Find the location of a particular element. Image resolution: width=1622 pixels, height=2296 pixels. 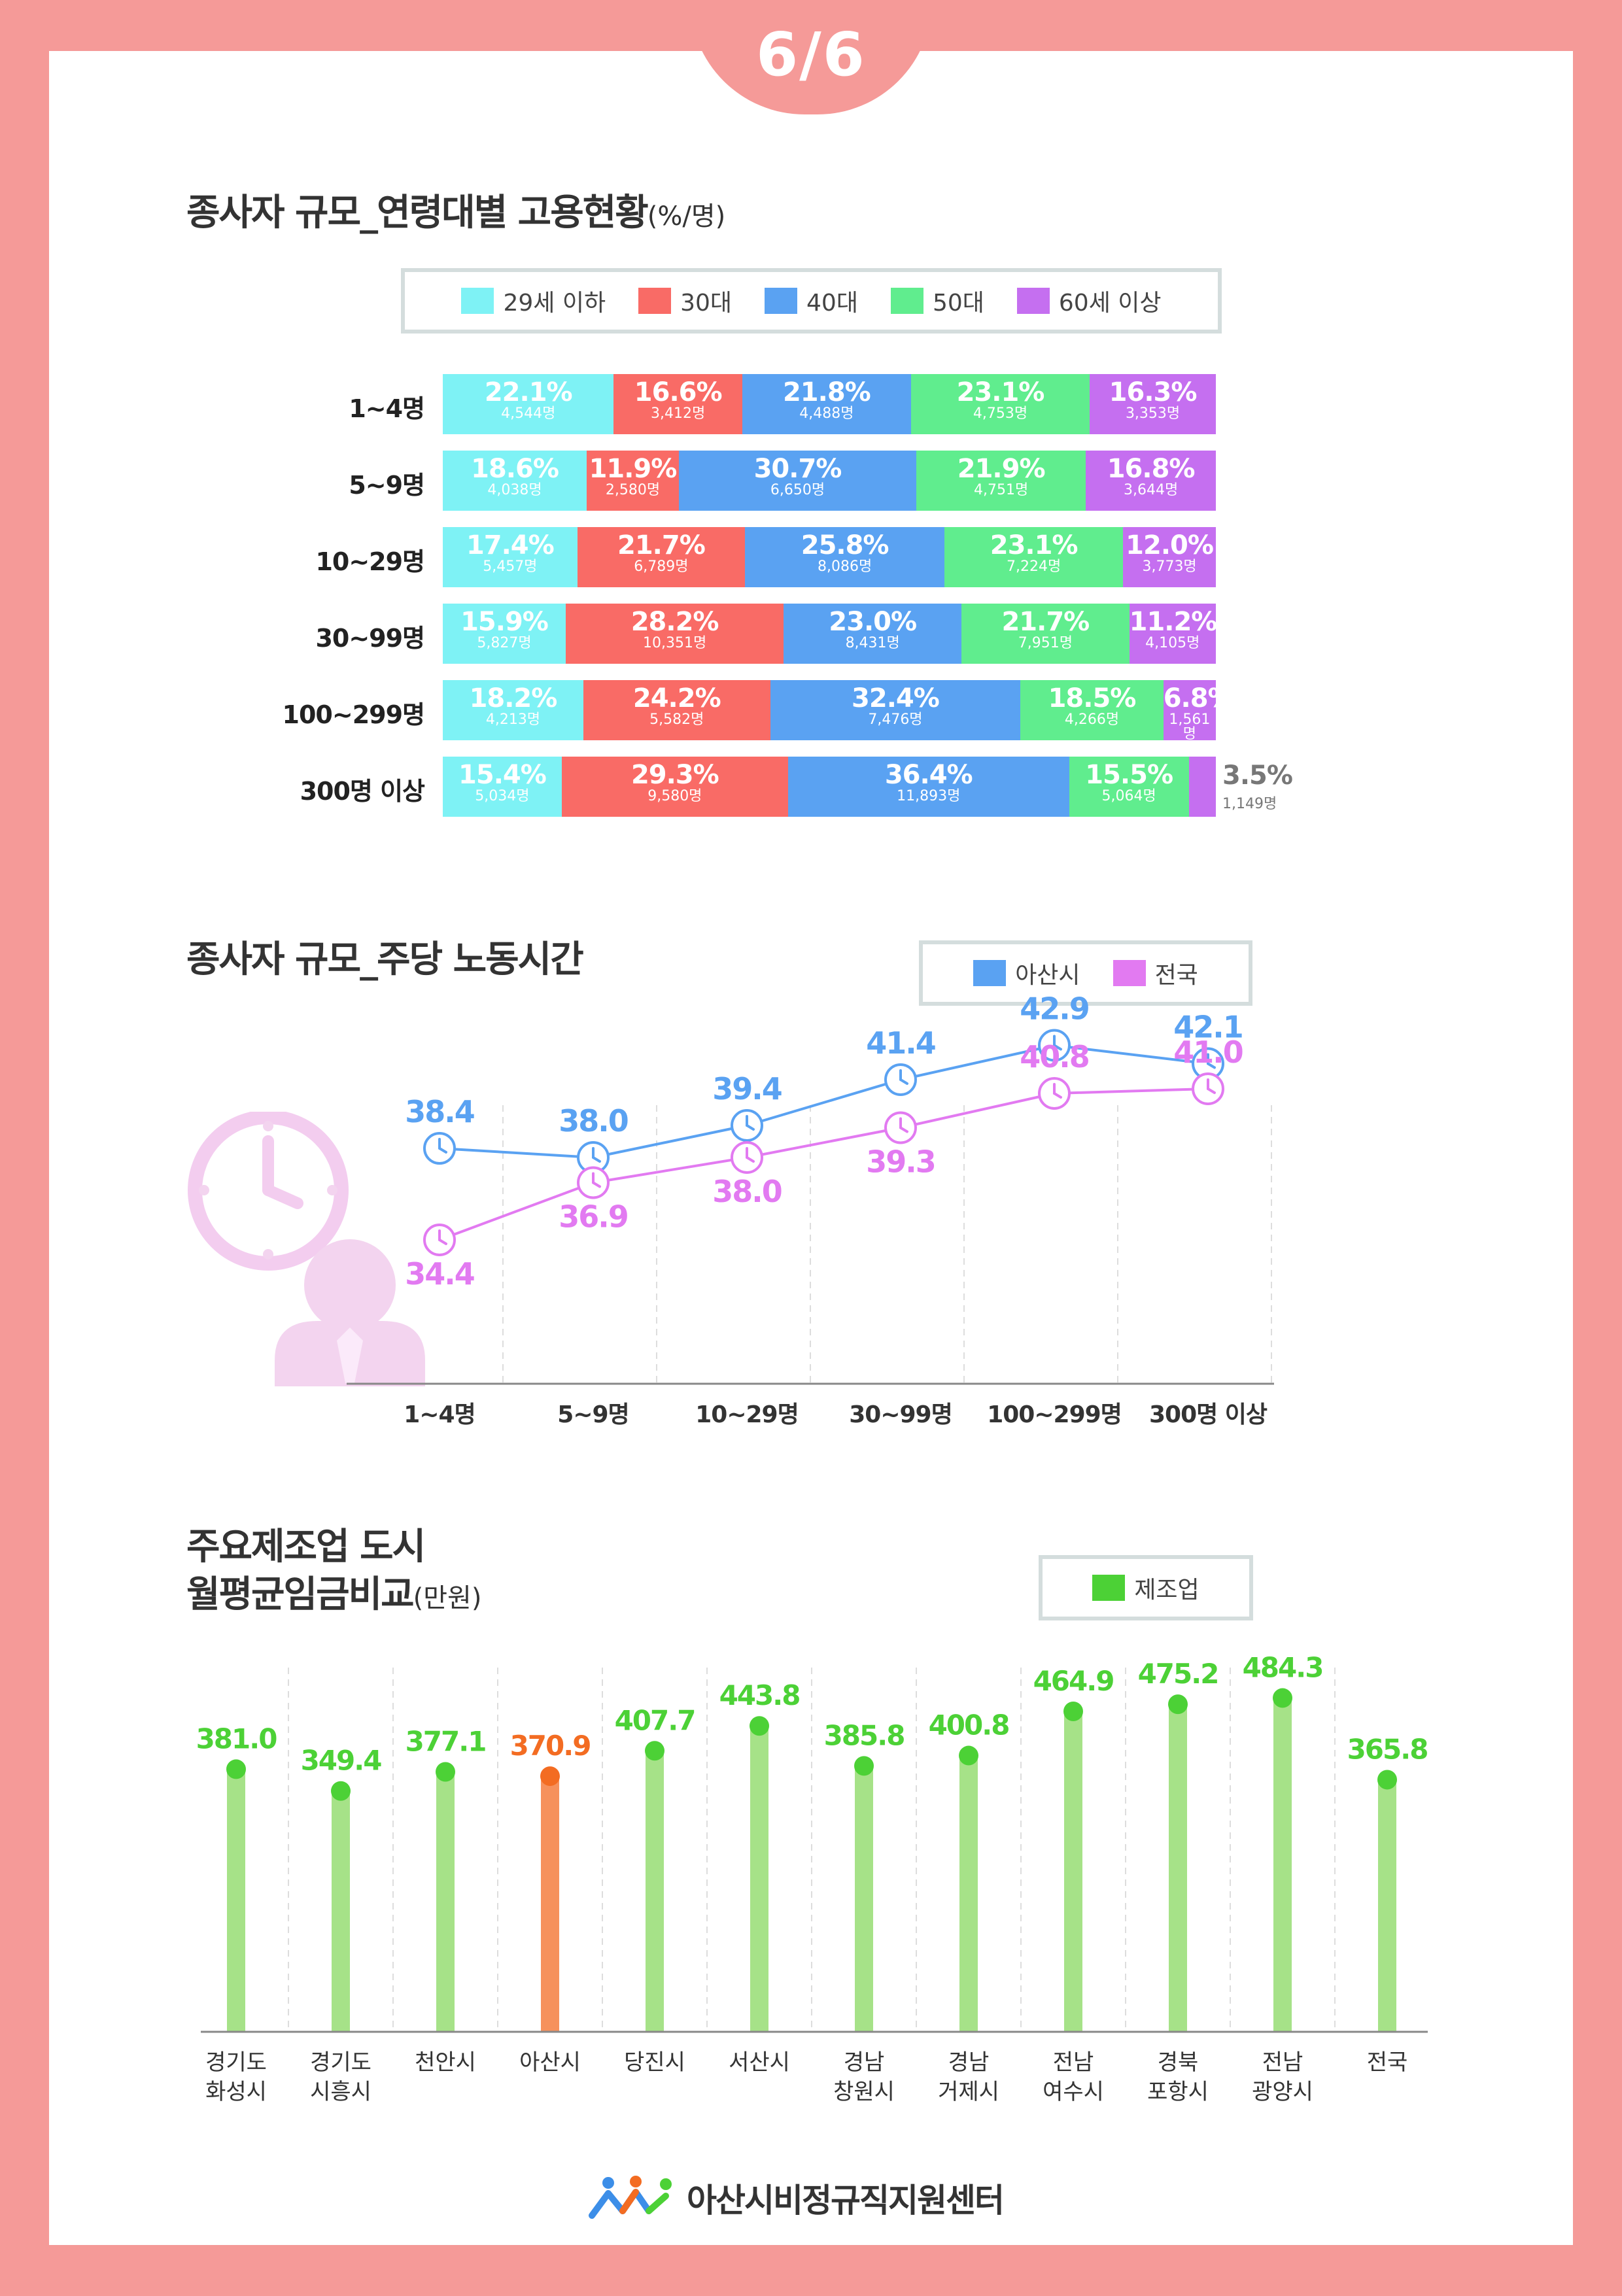

segment-percent: 36.4% is located at coordinates (928, 775).